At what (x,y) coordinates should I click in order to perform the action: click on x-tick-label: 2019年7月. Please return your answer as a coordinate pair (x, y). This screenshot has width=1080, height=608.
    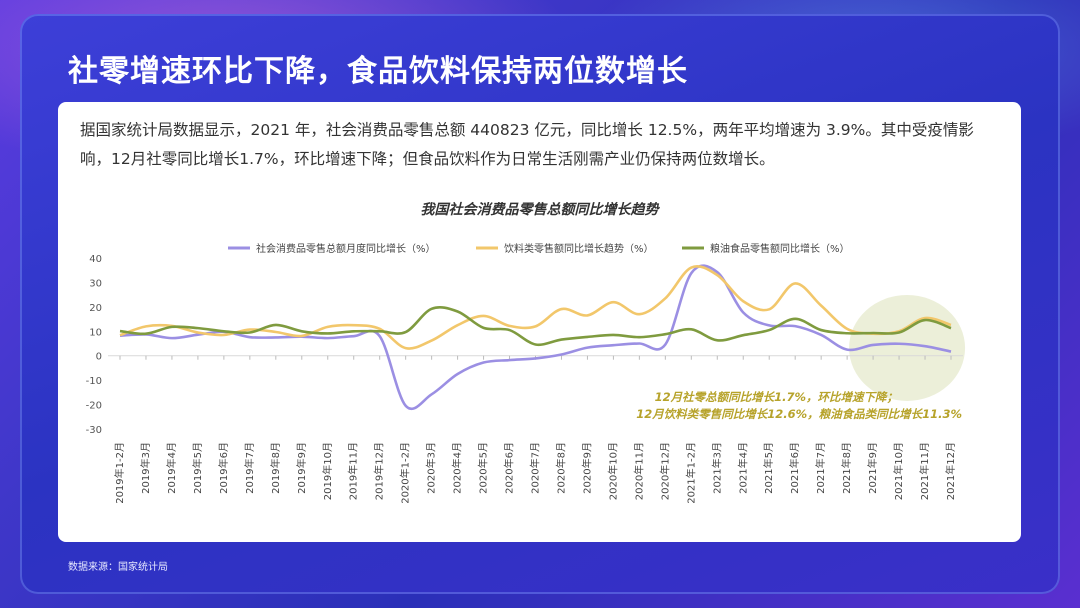
    Looking at the image, I should click on (249, 468).